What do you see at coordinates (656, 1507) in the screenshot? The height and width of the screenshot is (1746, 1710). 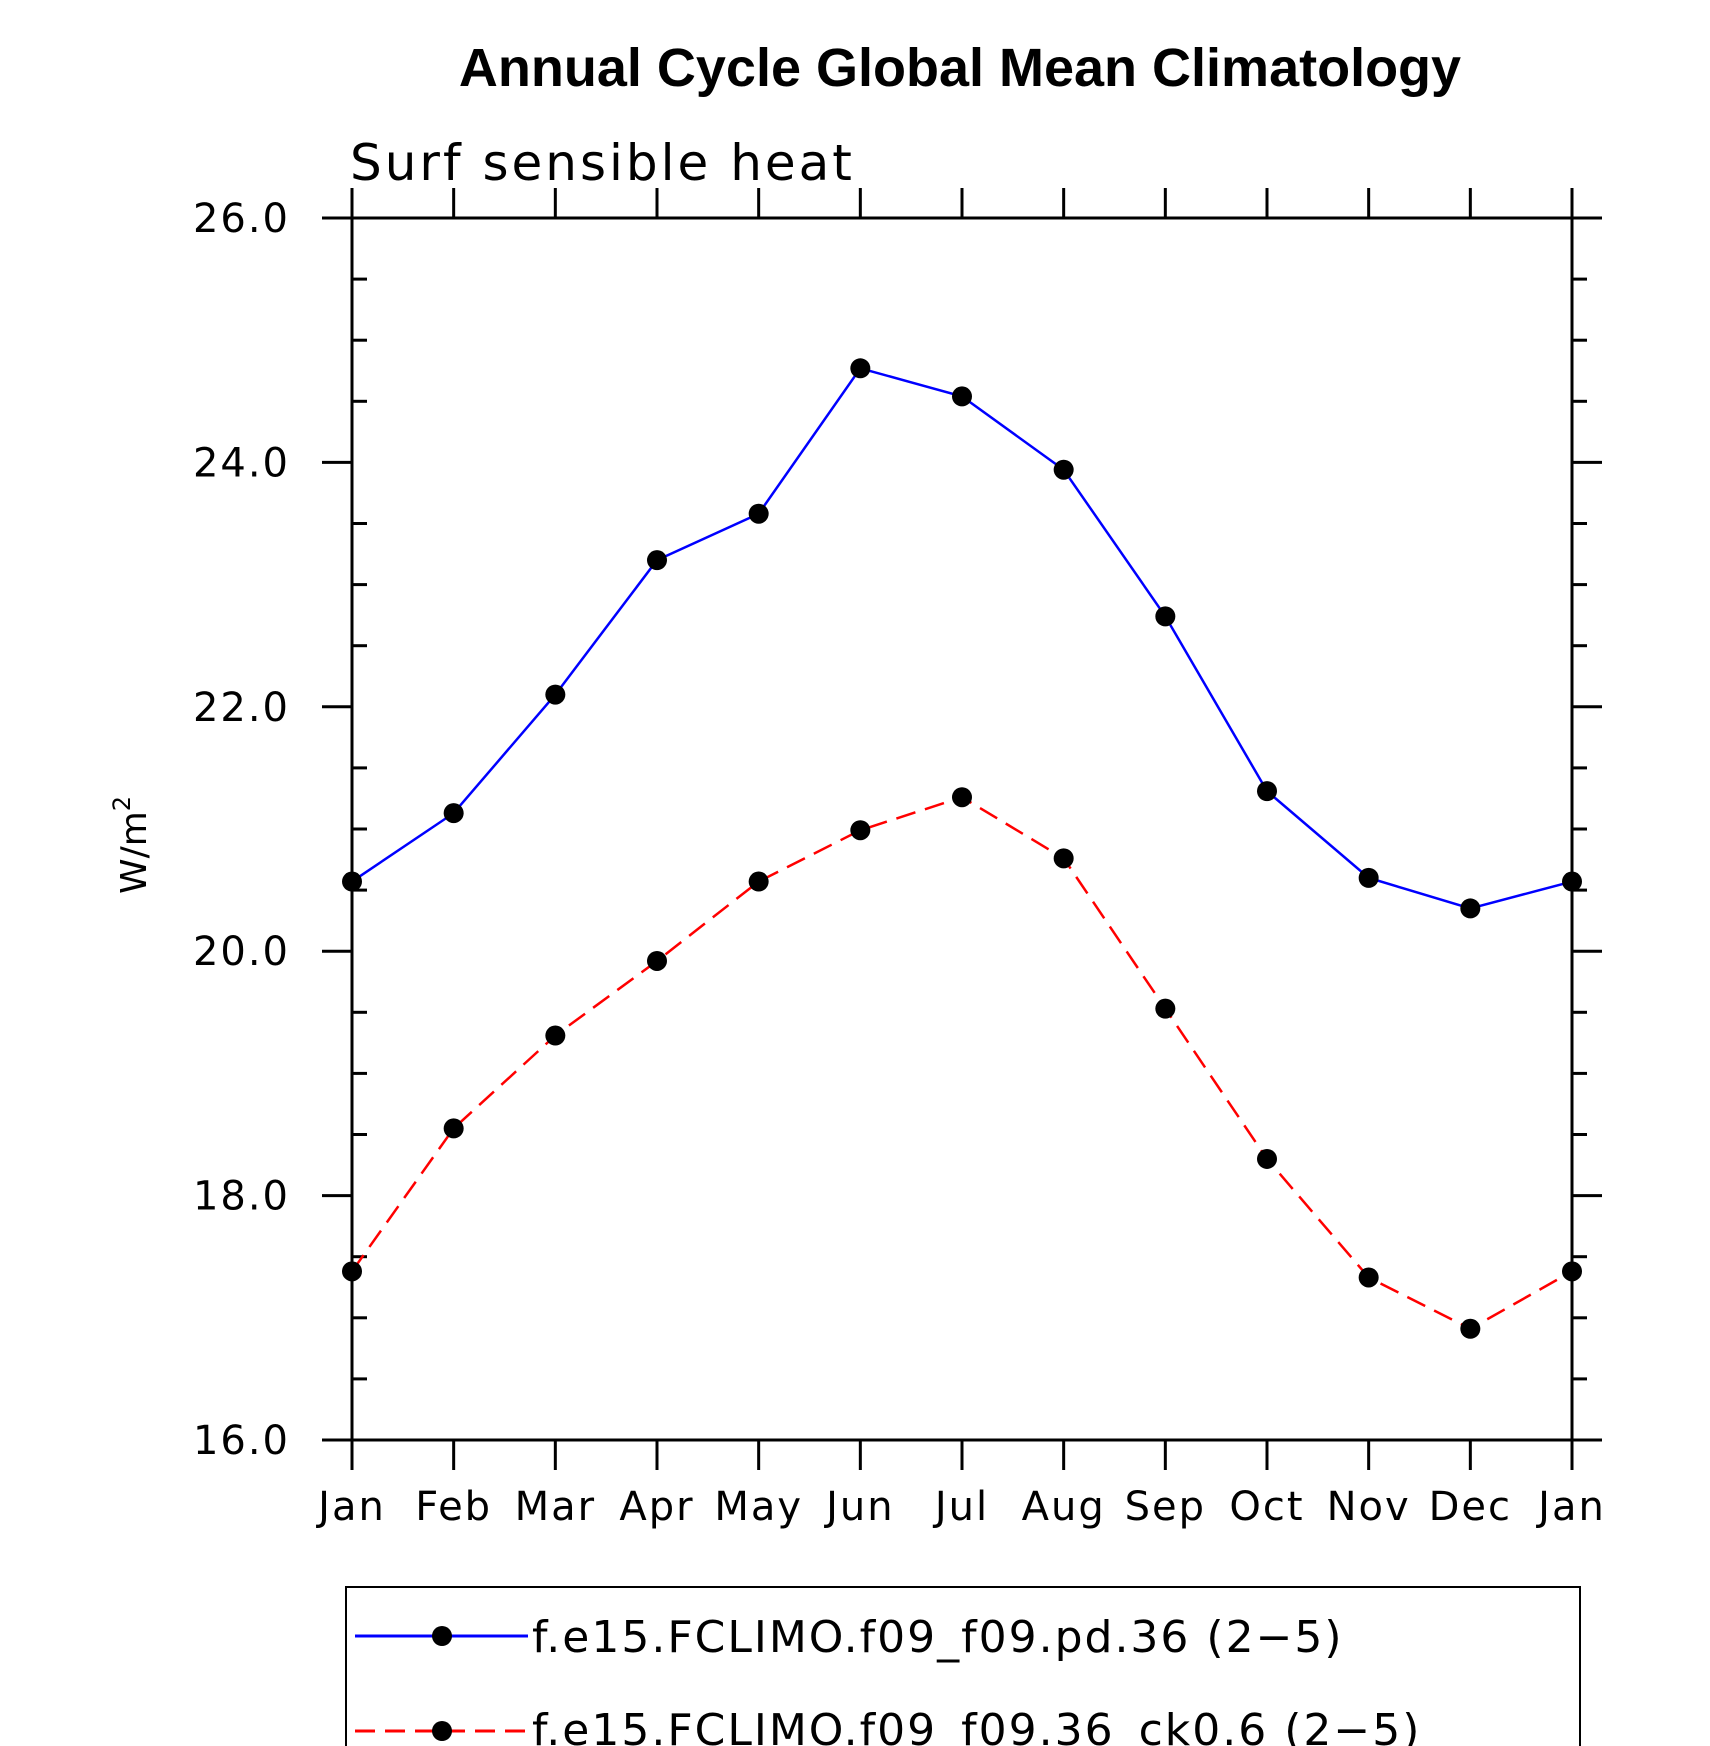 I see `x-tick-label: Apr` at bounding box center [656, 1507].